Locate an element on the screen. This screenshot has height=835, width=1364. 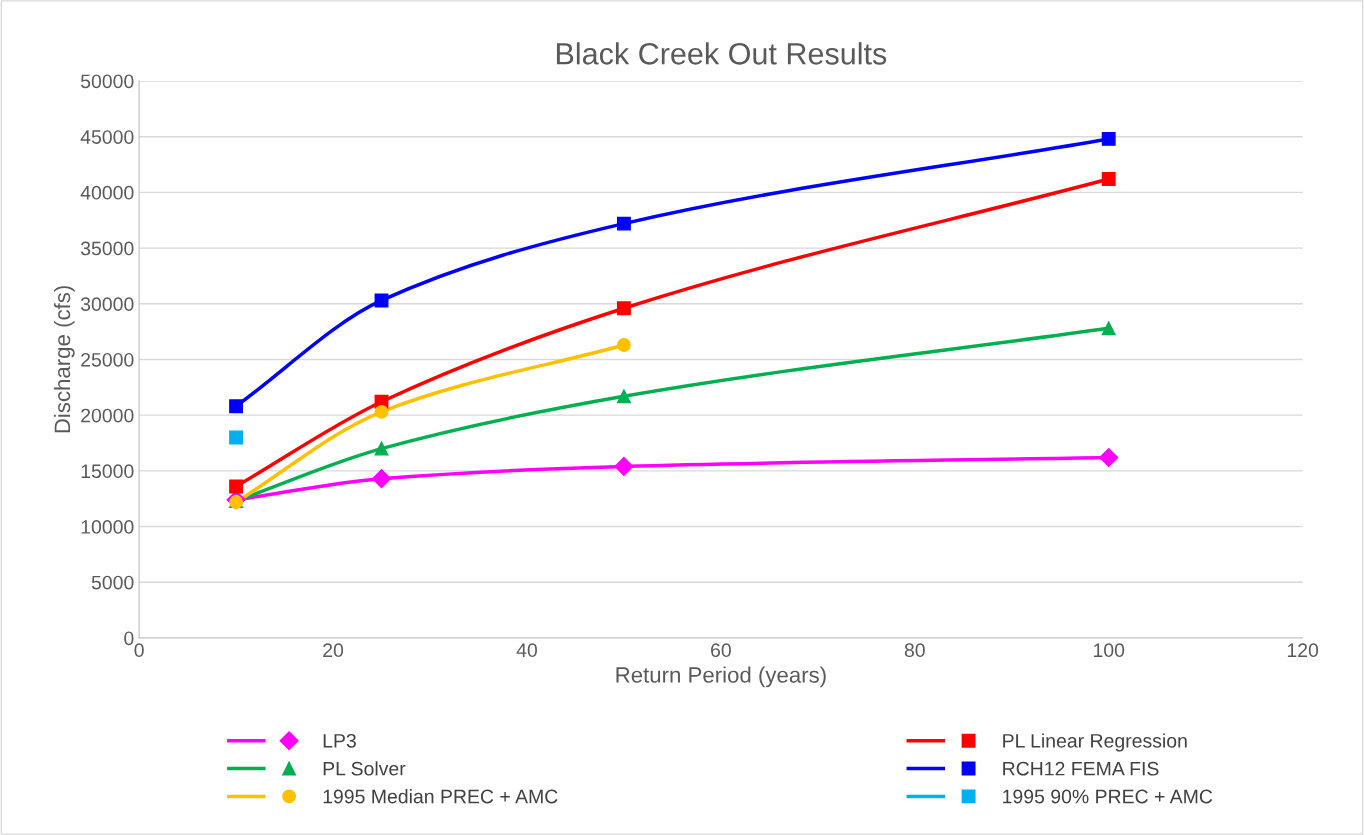
legend-label: PL Solver is located at coordinates (364, 768).